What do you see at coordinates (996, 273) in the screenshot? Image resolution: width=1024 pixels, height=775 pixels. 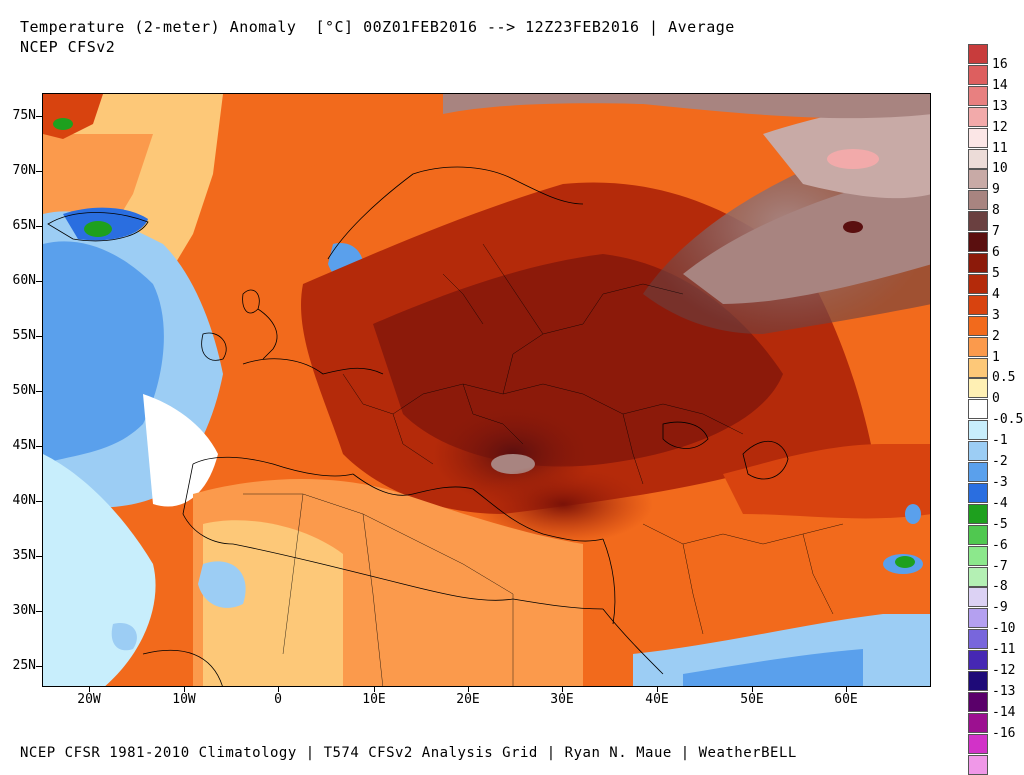 I see `colorbar-label: 5` at bounding box center [996, 273].